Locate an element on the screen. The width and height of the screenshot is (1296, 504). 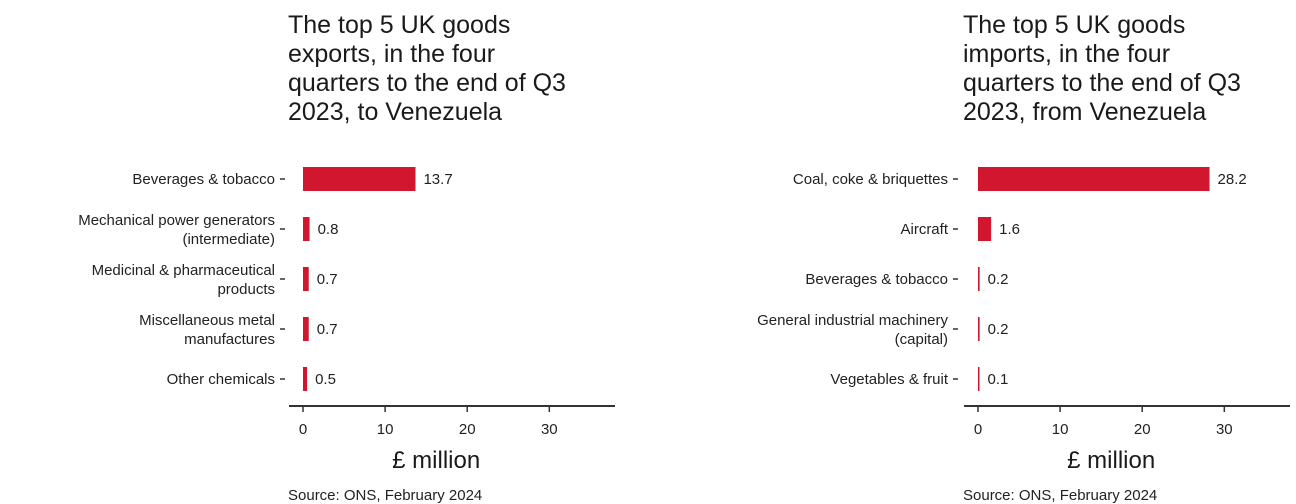
data-label: 0.5 is located at coordinates (325, 379).